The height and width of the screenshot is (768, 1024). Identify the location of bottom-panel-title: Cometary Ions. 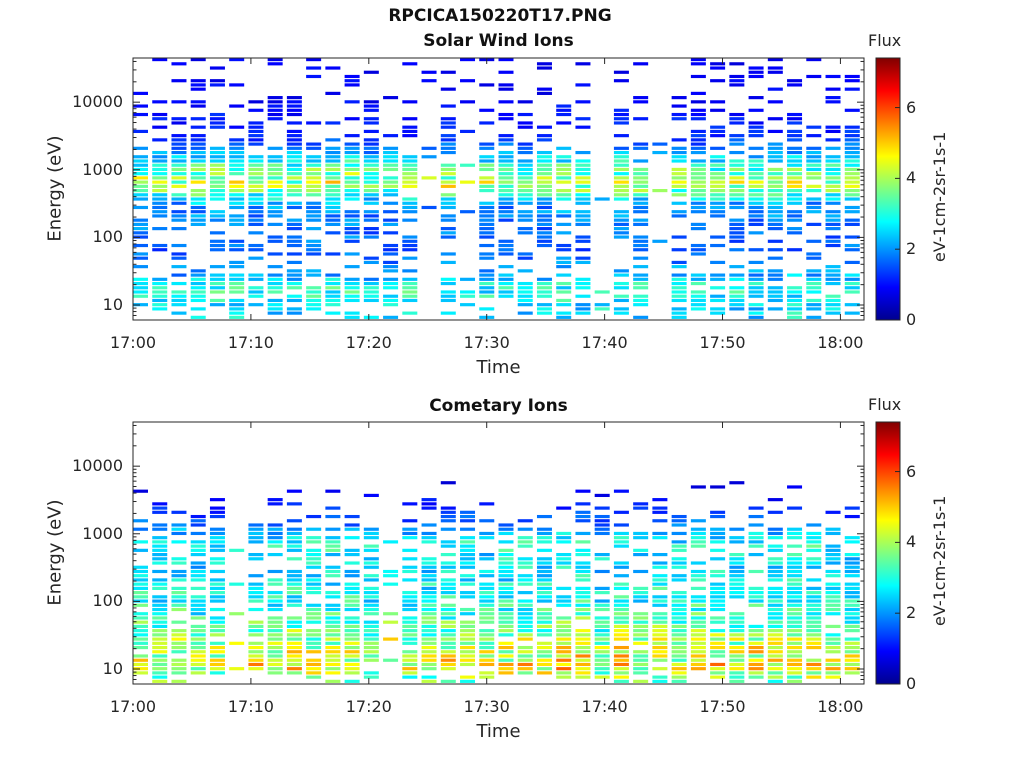
(498, 406).